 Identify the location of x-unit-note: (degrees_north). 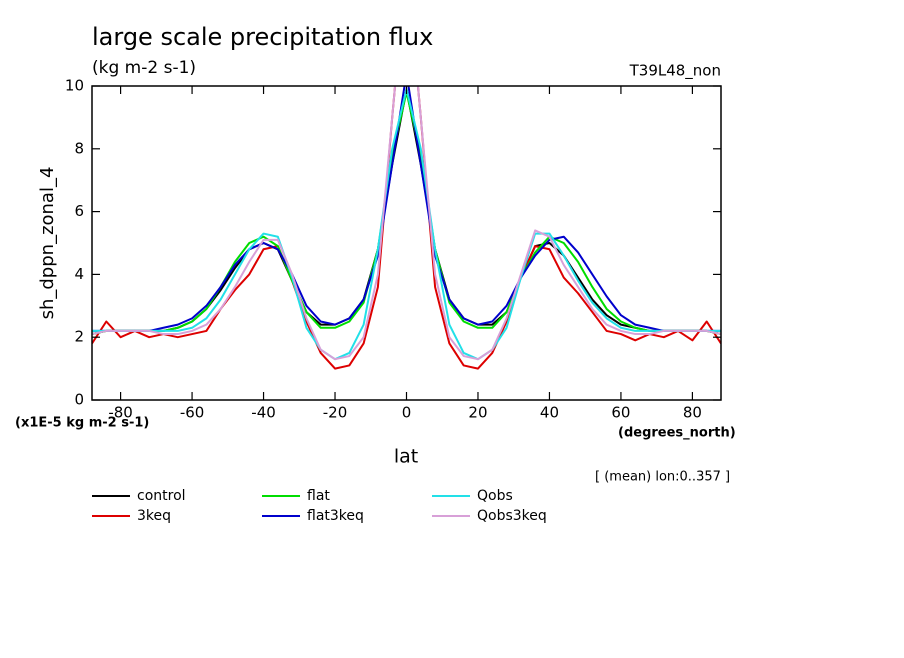
(677, 433).